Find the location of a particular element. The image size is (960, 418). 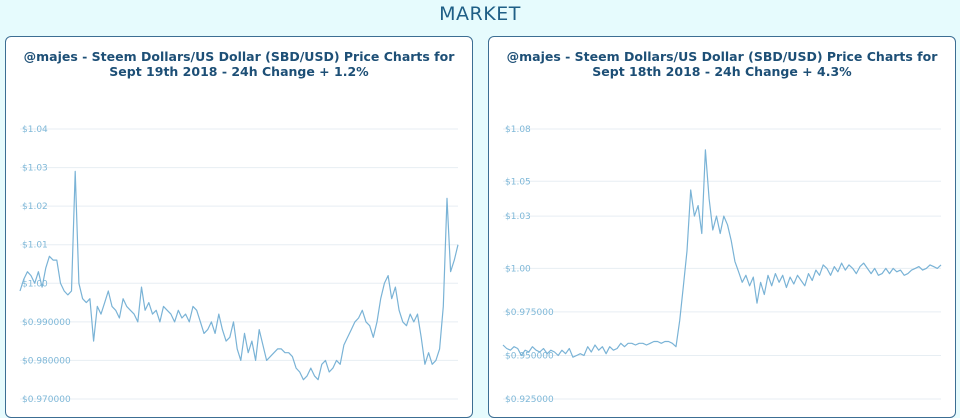

y-tick-label: $1.05 is located at coordinates (518, 182).